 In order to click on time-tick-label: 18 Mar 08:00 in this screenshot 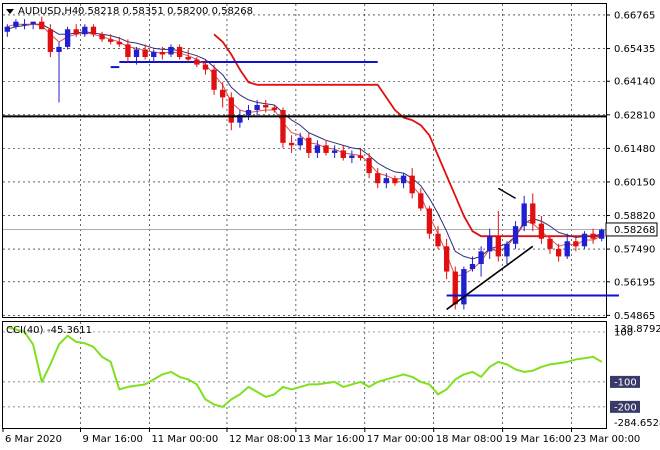, I will do `click(469, 439)`.